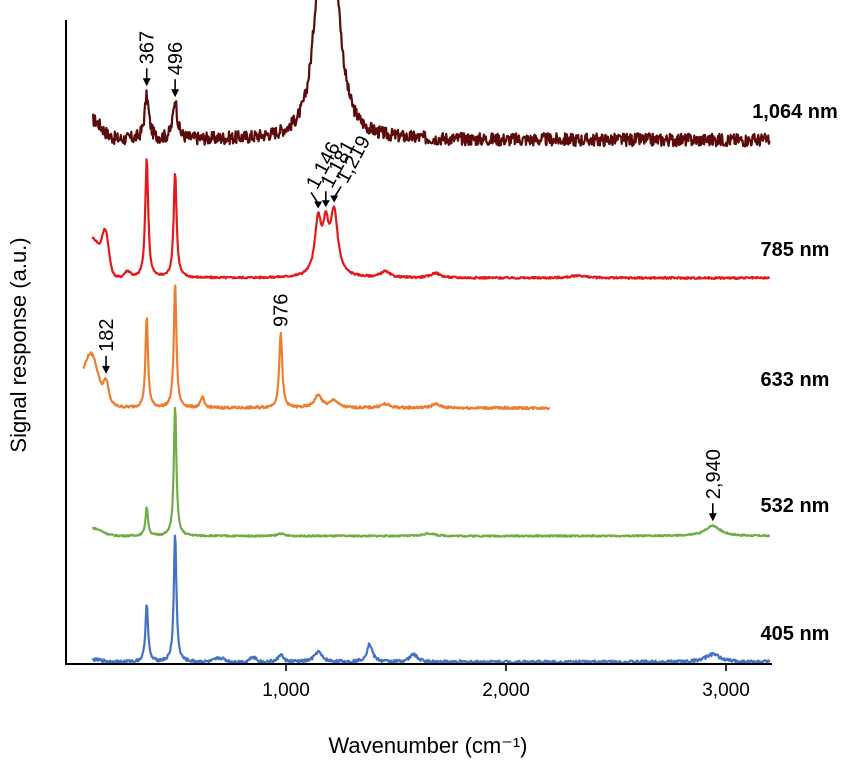 This screenshot has height=764, width=847. Describe the element at coordinates (431, 472) in the screenshot. I see `series-line-532-nm` at that location.